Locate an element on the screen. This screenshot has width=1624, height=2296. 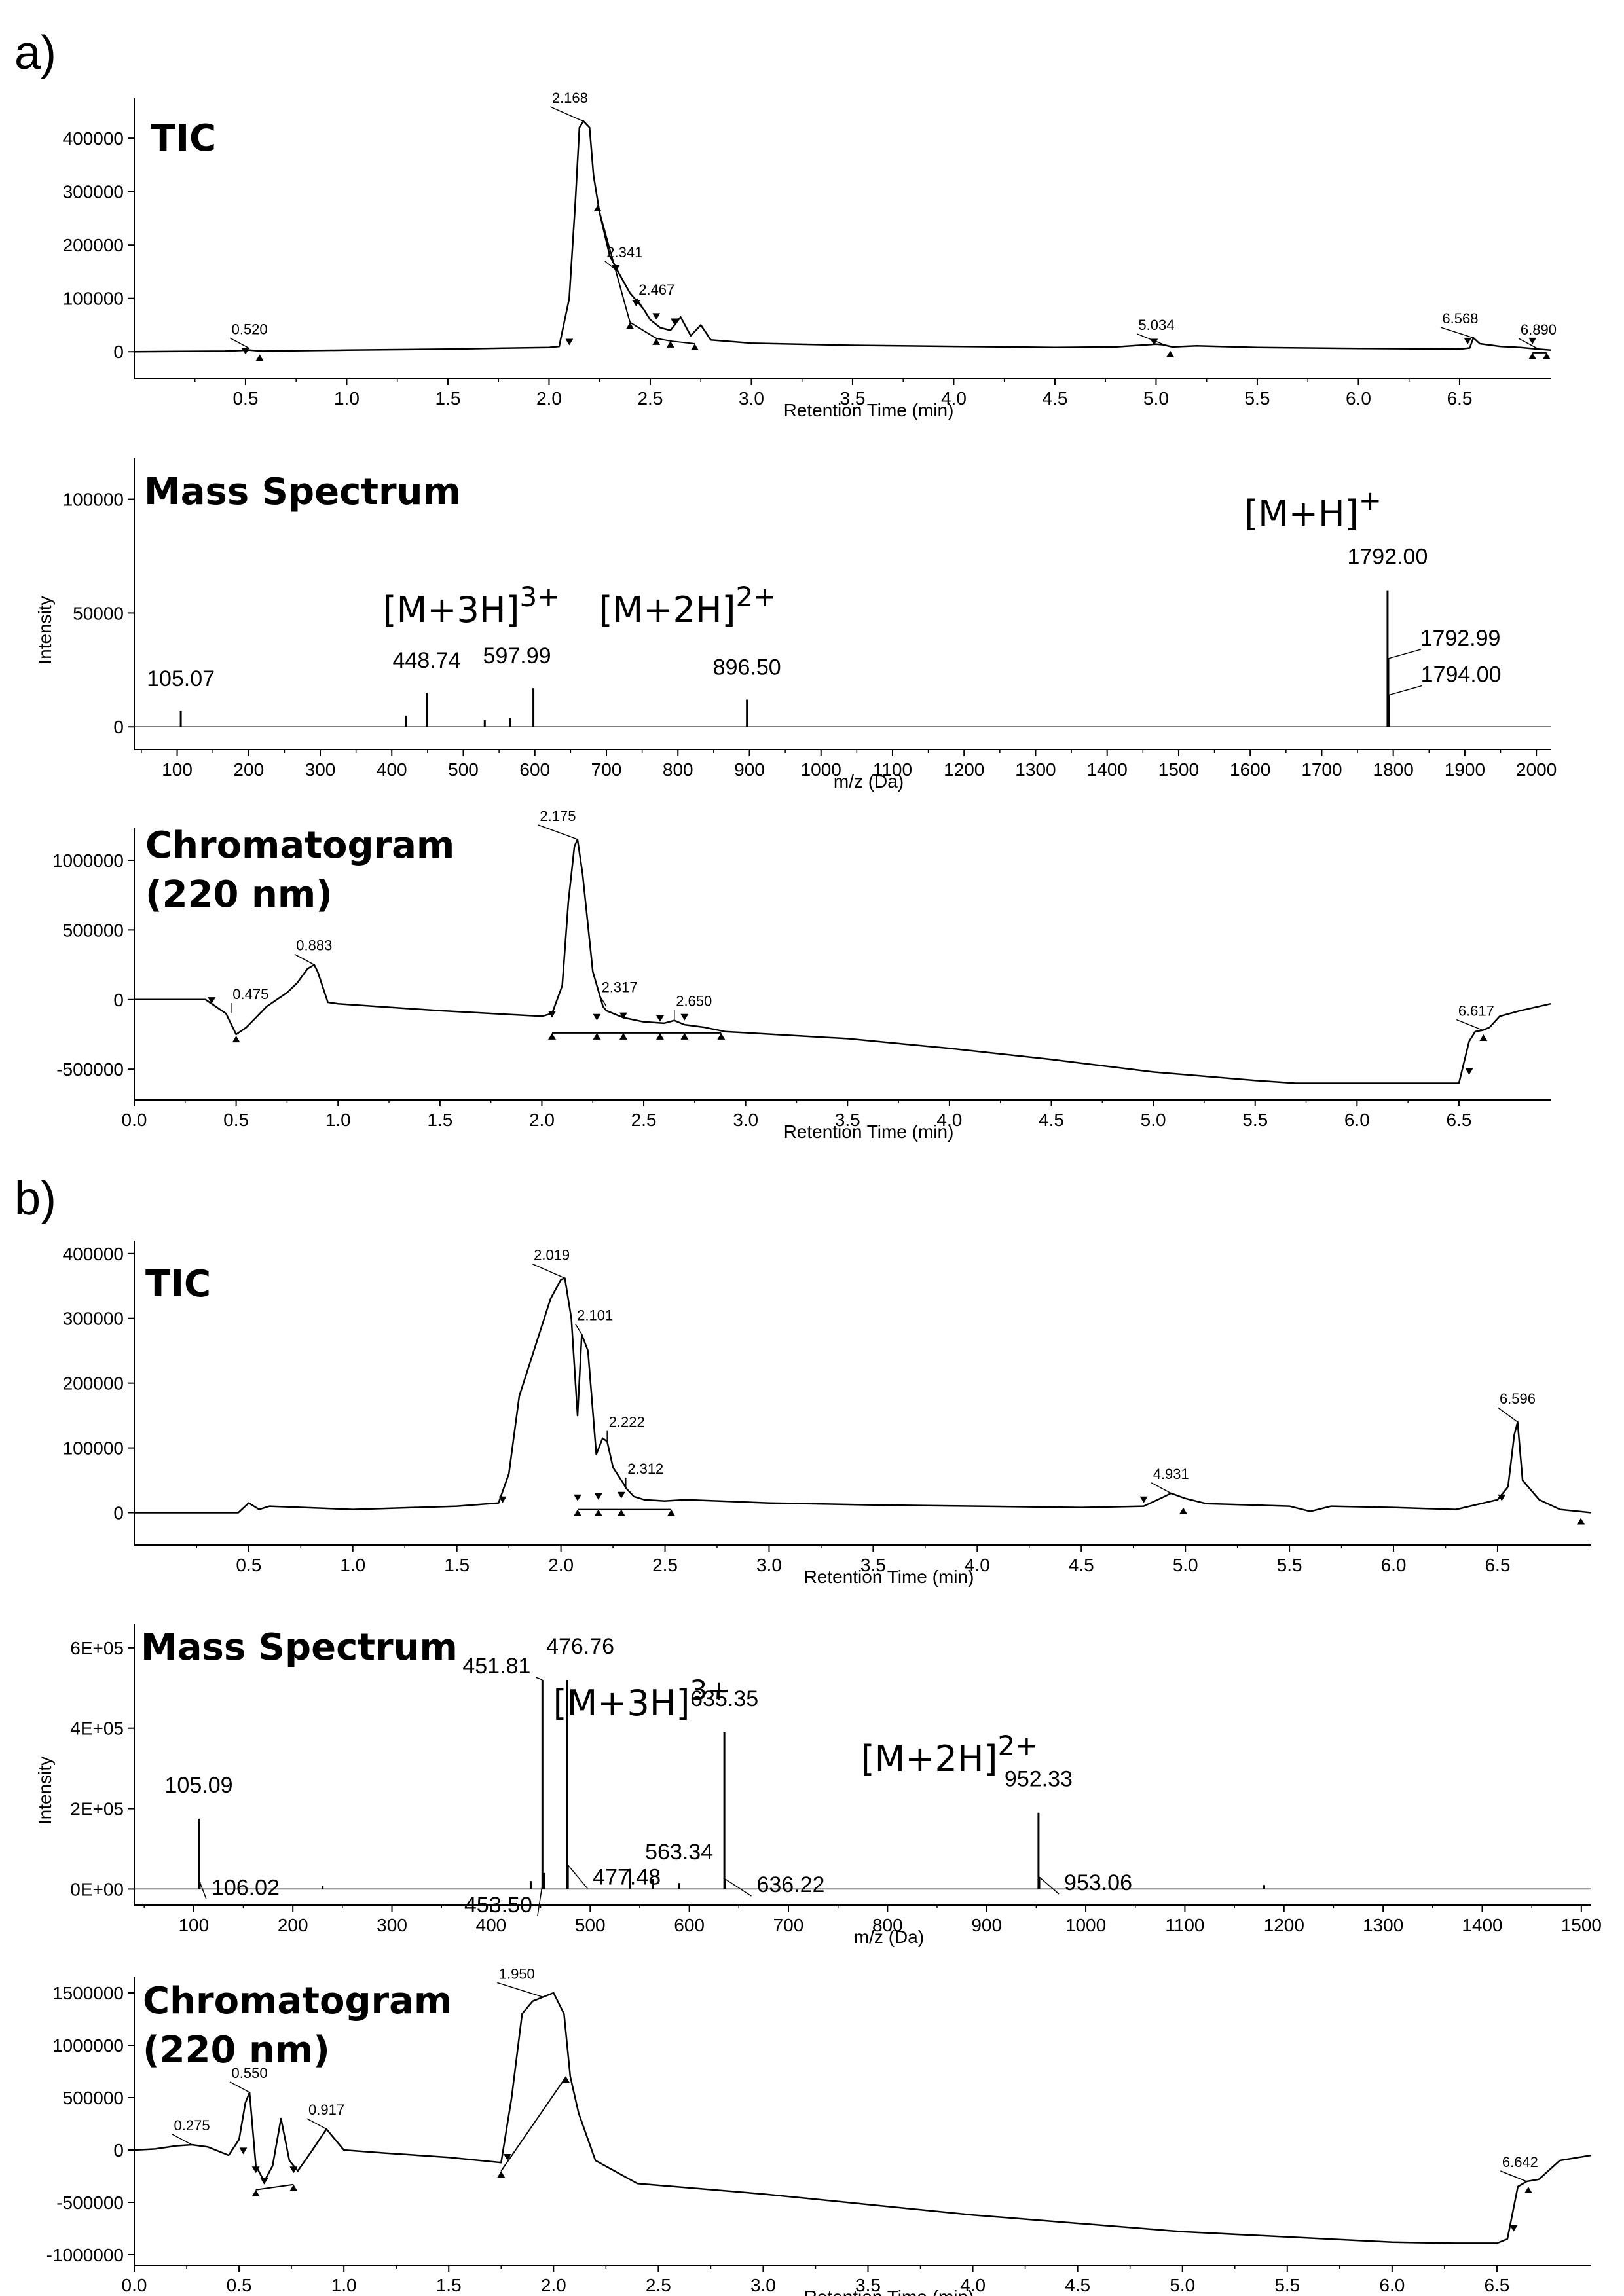
x-tick-label: 1.5 is located at coordinates (447, 398).